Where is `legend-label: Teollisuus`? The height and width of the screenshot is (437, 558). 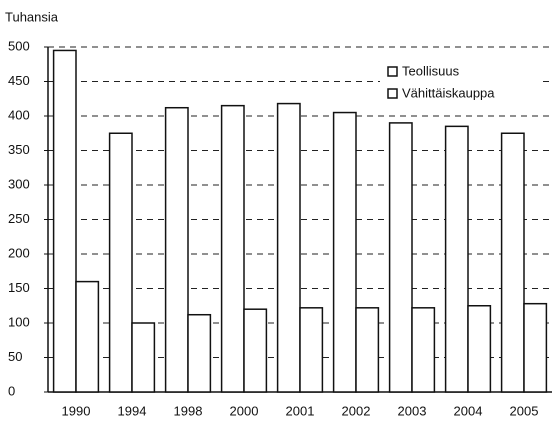 legend-label: Teollisuus is located at coordinates (431, 70).